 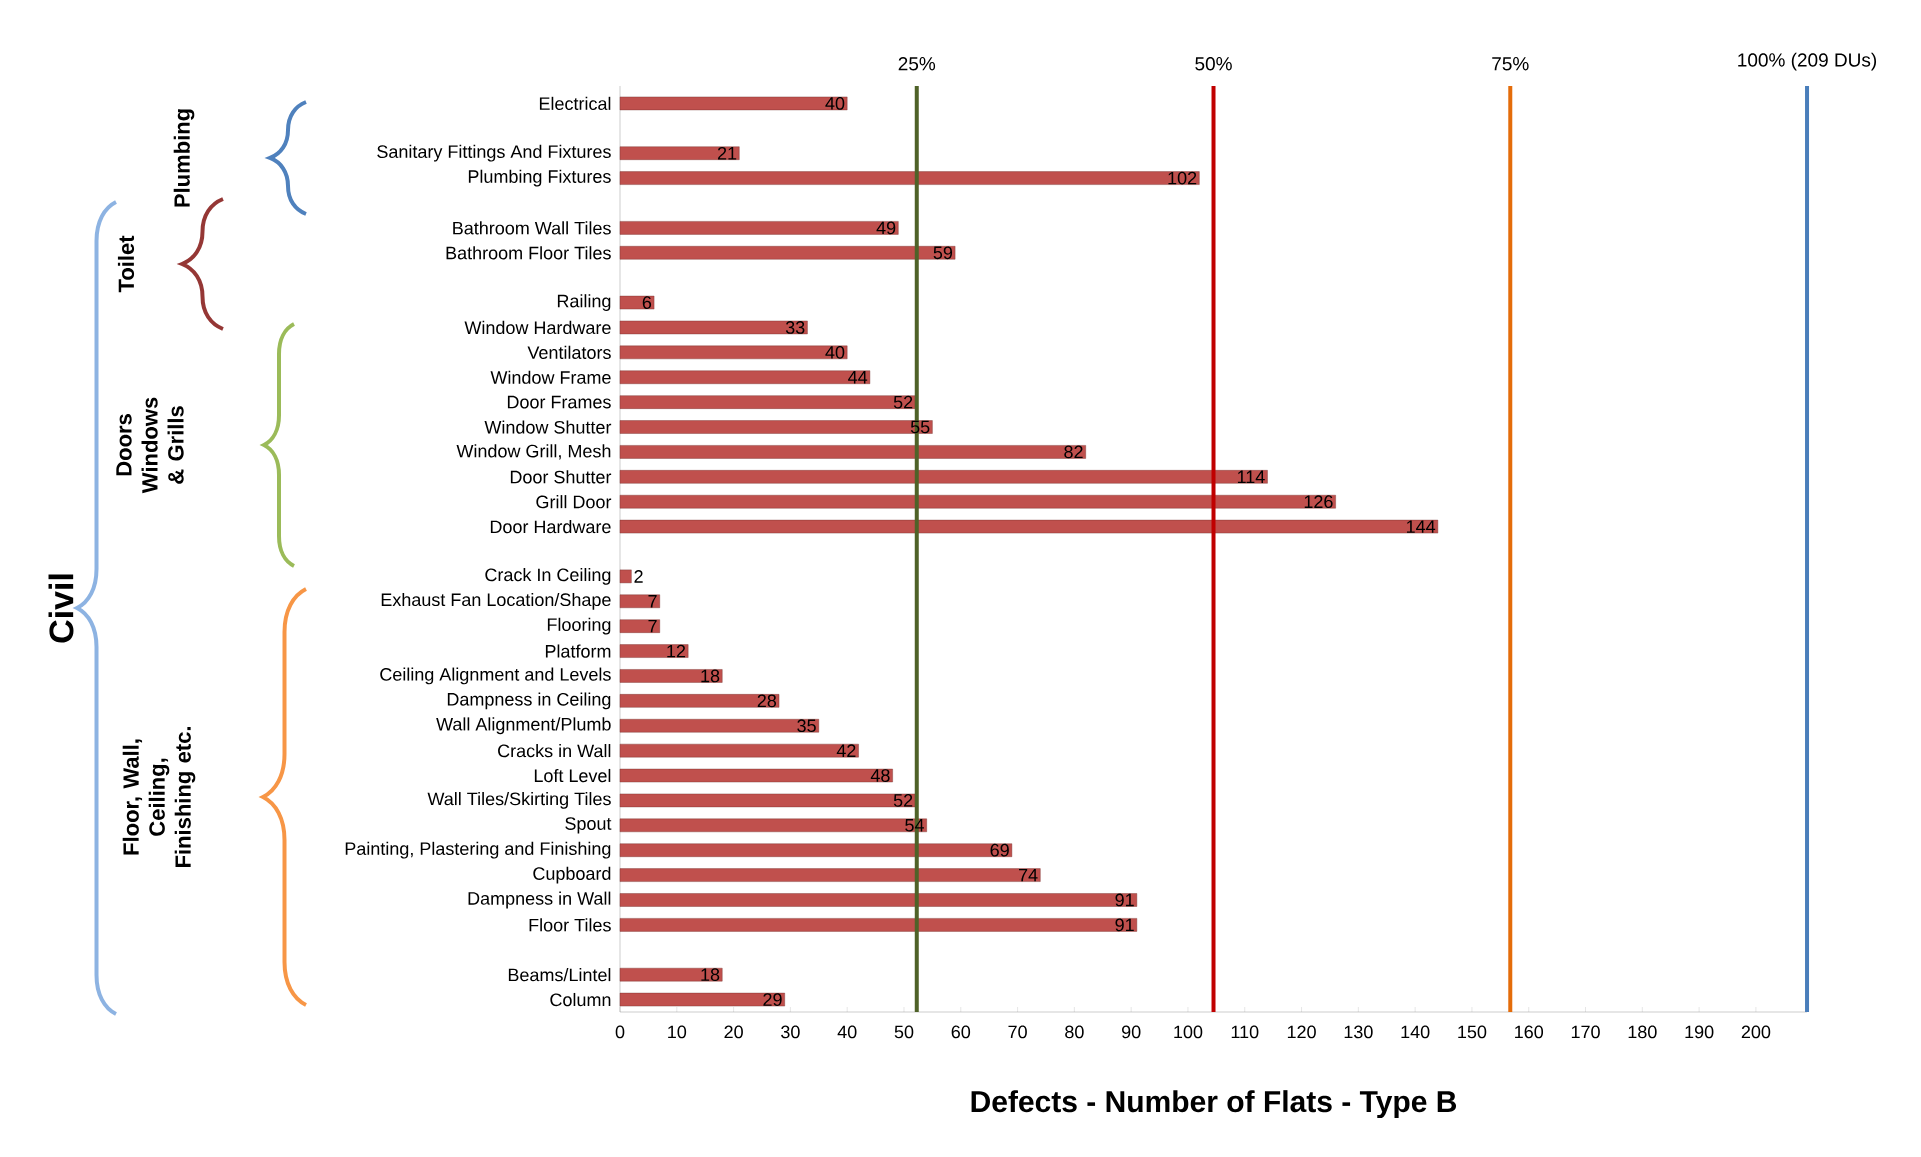 What do you see at coordinates (550, 526) in the screenshot?
I see `y-tick-label: Door Hardware` at bounding box center [550, 526].